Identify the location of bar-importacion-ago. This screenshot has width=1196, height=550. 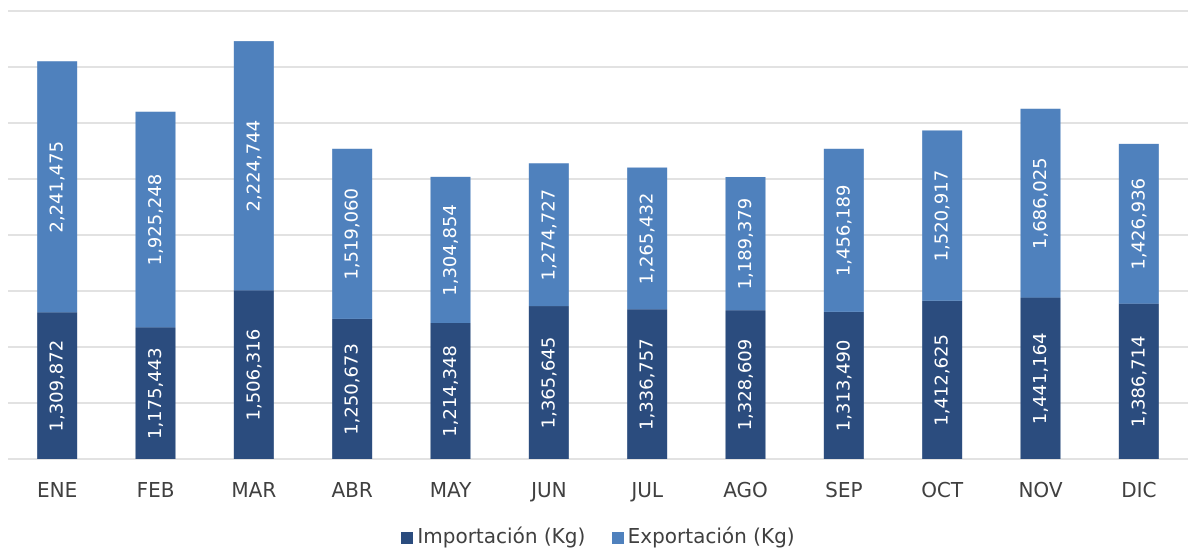
(745, 384).